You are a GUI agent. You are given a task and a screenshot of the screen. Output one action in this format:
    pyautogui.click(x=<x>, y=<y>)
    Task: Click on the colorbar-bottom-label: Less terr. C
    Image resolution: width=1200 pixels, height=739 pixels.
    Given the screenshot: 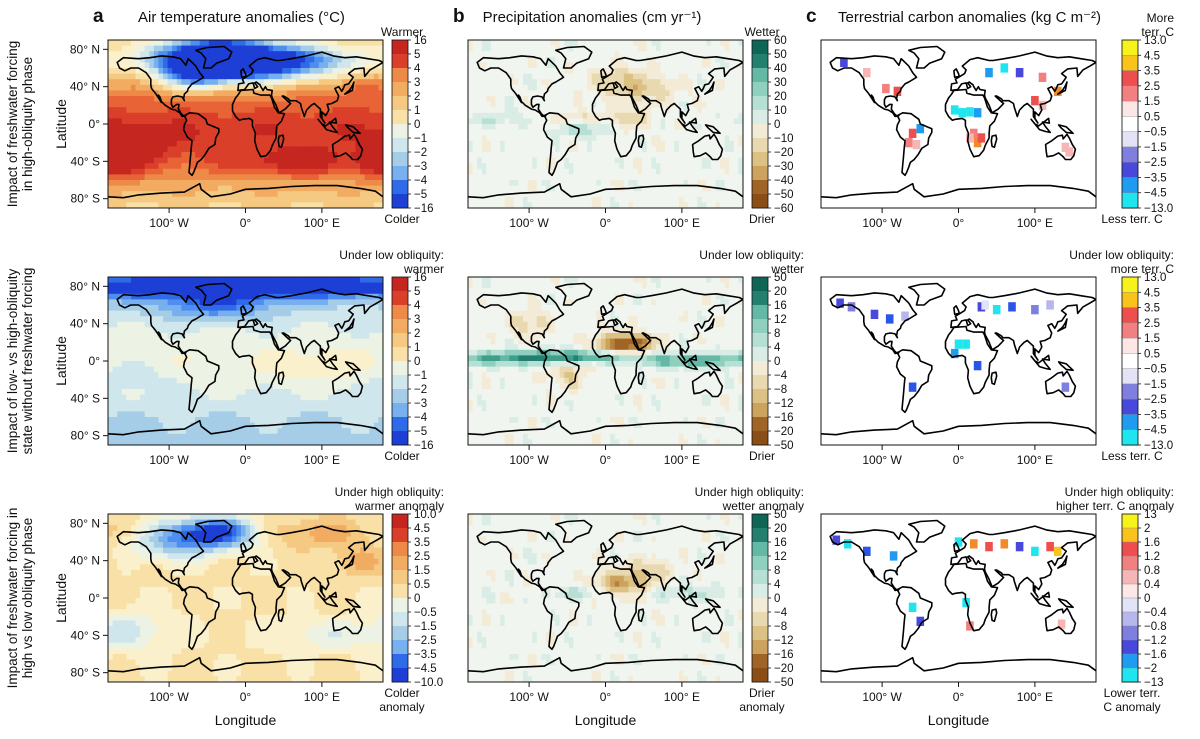 What is the action you would take?
    pyautogui.click(x=1132, y=219)
    